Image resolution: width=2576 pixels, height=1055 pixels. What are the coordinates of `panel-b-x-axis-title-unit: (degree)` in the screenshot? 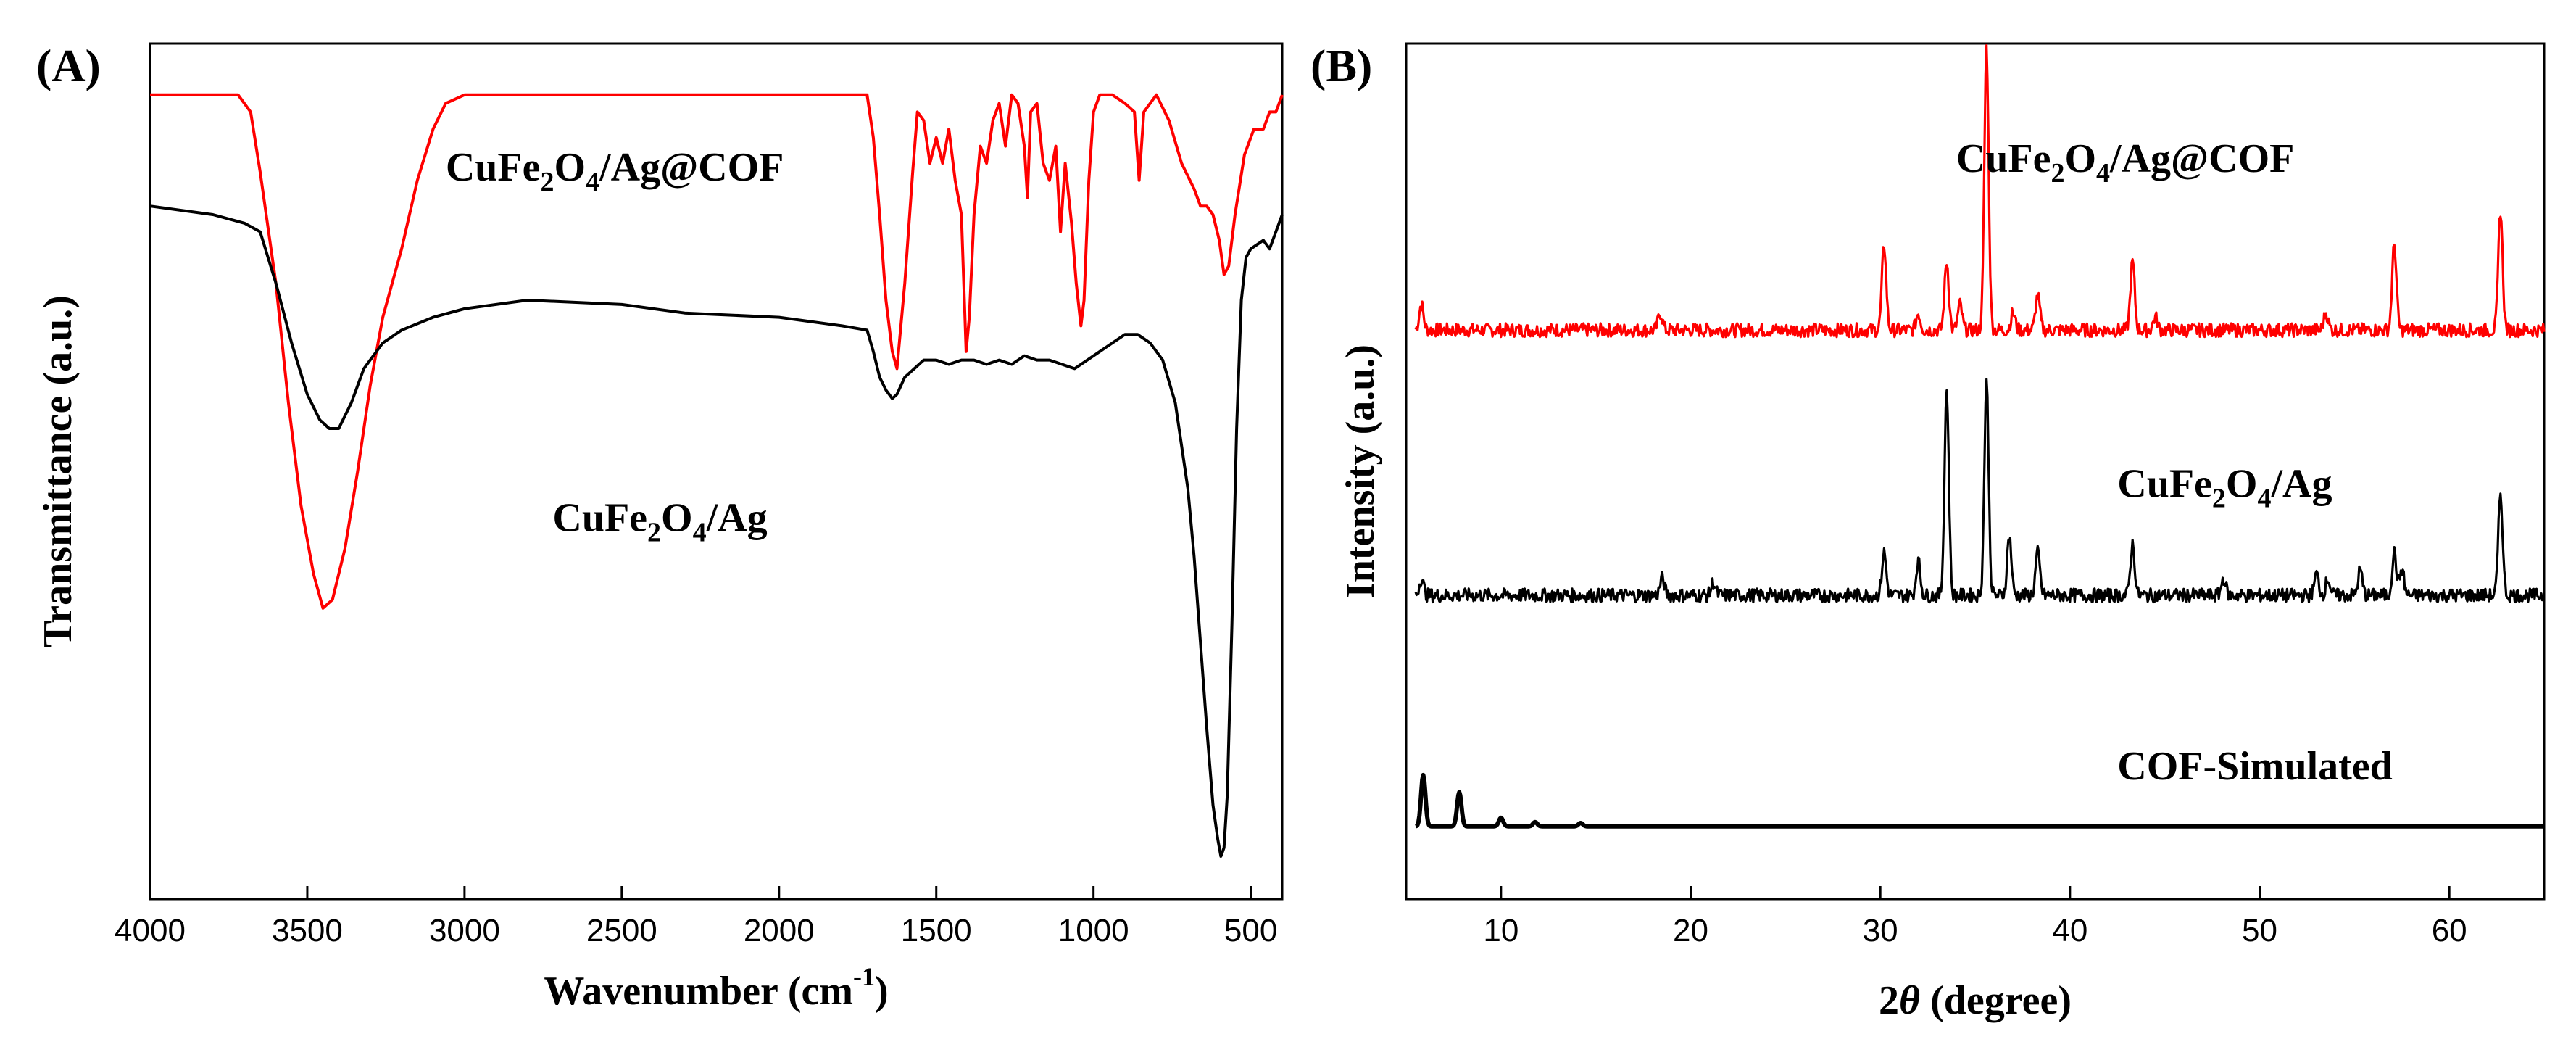 It's located at (1996, 1000).